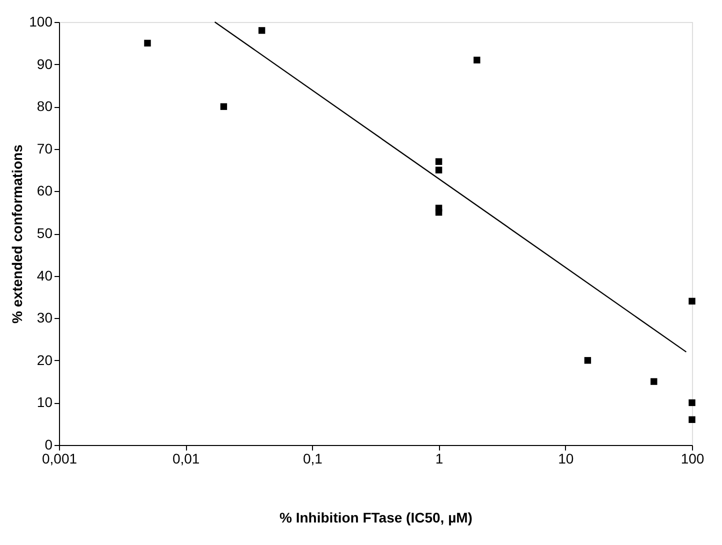 The height and width of the screenshot is (545, 722). I want to click on x-tick-label: 0,01, so click(186, 458).